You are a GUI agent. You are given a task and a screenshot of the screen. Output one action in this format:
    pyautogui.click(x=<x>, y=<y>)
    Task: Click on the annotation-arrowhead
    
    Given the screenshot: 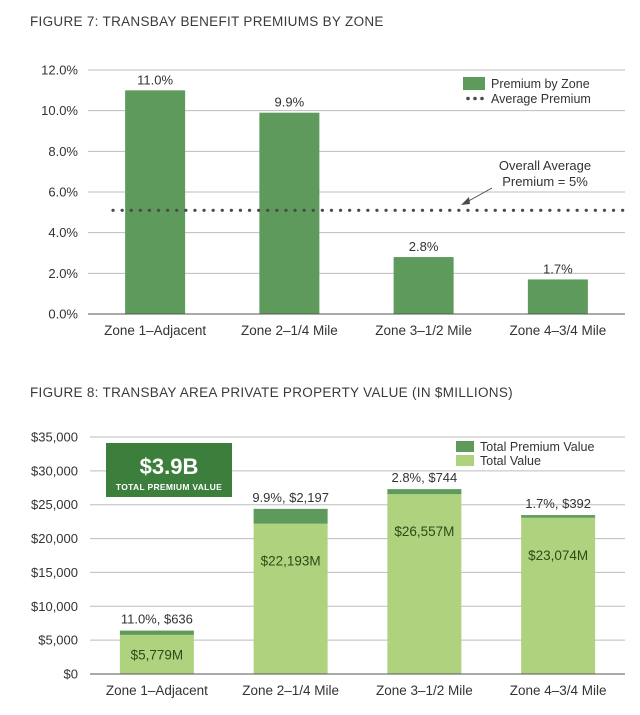 What is the action you would take?
    pyautogui.click(x=465, y=201)
    